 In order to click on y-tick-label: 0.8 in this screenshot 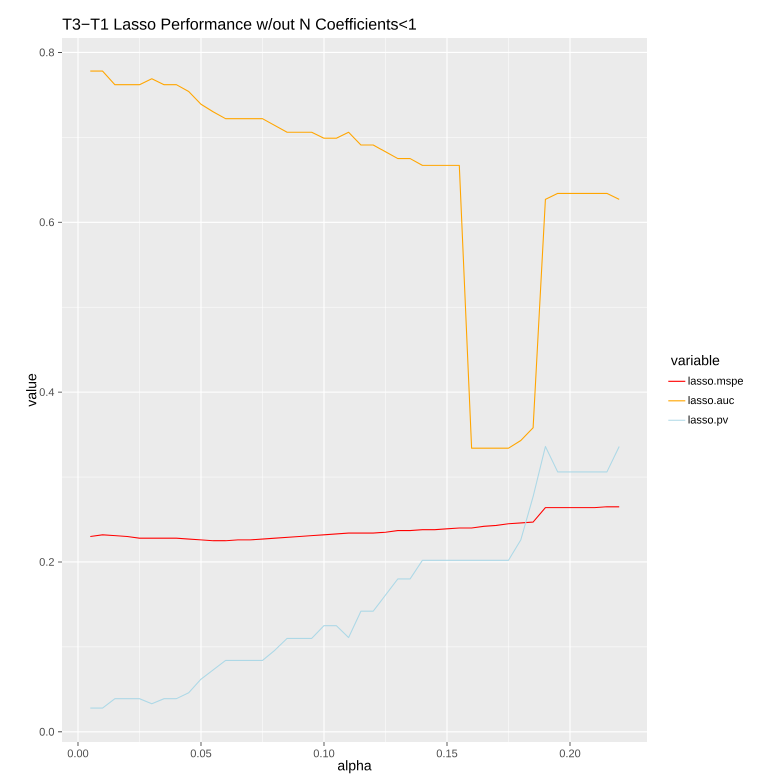, I will do `click(47, 52)`.